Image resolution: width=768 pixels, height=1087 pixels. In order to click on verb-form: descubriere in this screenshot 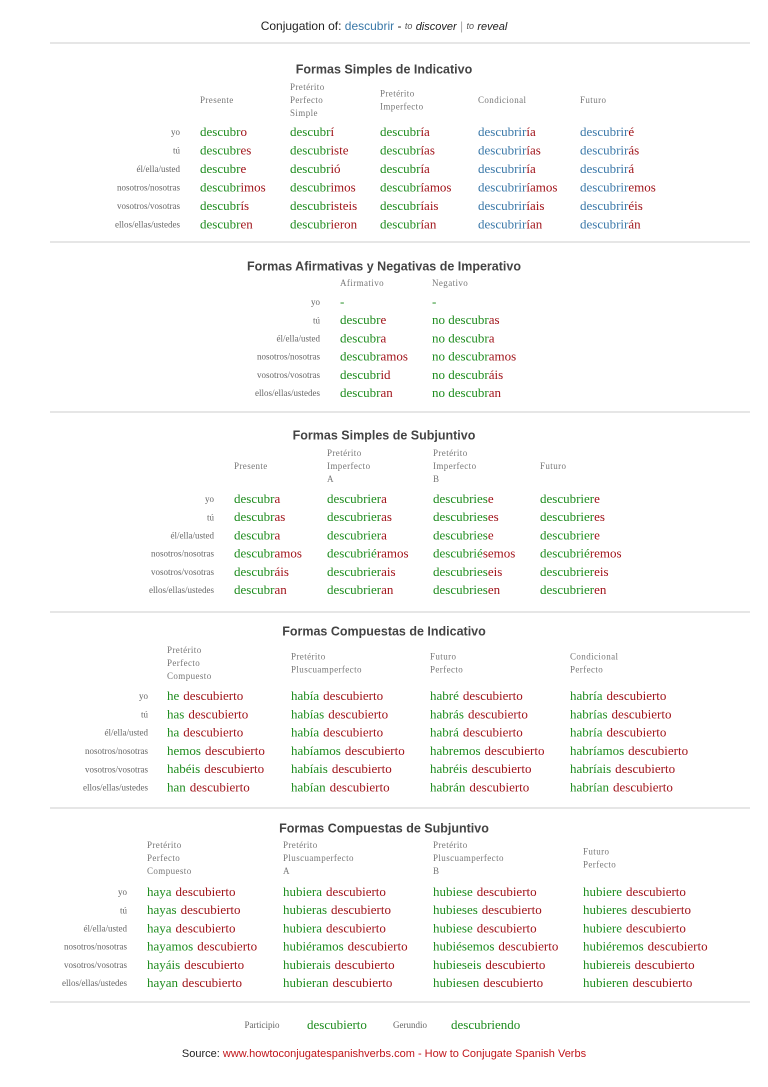, I will do `click(570, 498)`.